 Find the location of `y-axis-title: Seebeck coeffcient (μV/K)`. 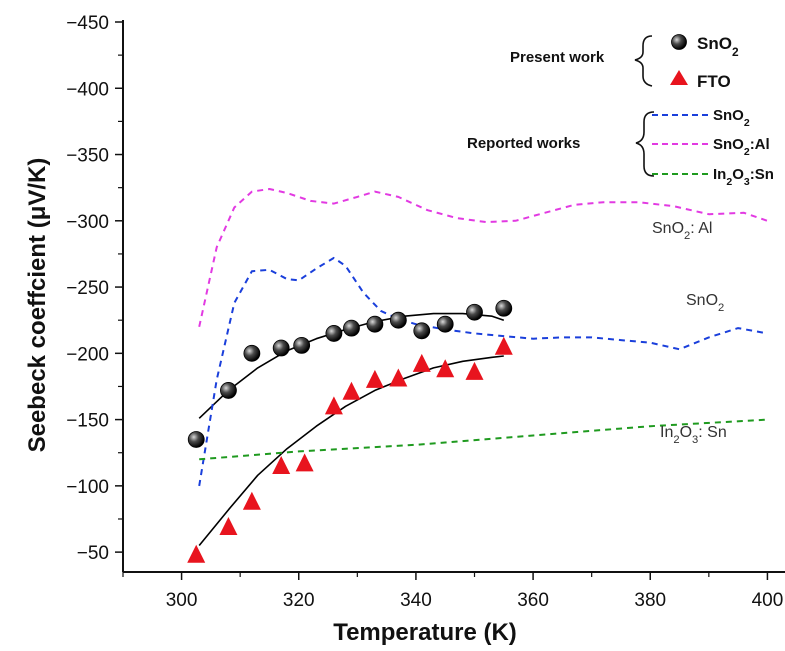

y-axis-title: Seebeck coeffcient (μV/K) is located at coordinates (37, 305).